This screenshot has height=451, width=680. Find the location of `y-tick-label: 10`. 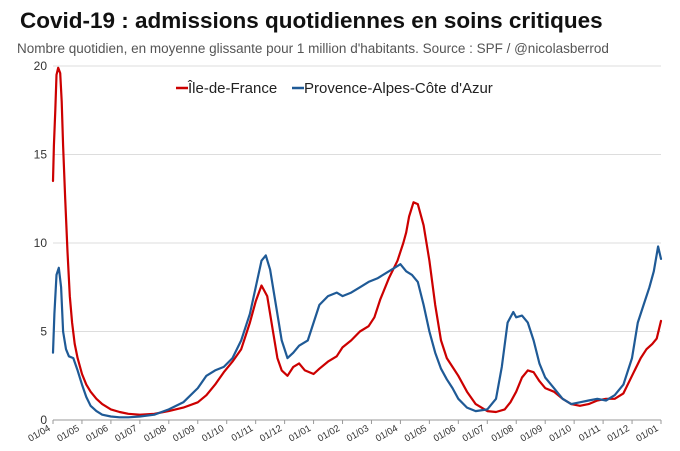

y-tick-label: 10 is located at coordinates (41, 243).